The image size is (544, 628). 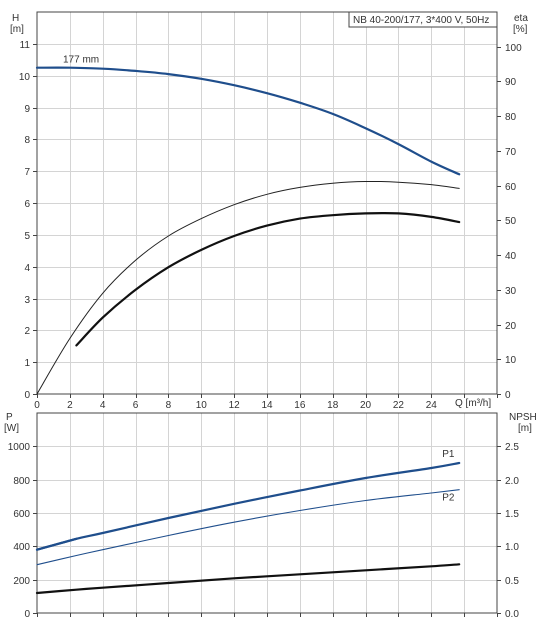 I want to click on y-left-tick-label: 400, so click(x=21, y=547).